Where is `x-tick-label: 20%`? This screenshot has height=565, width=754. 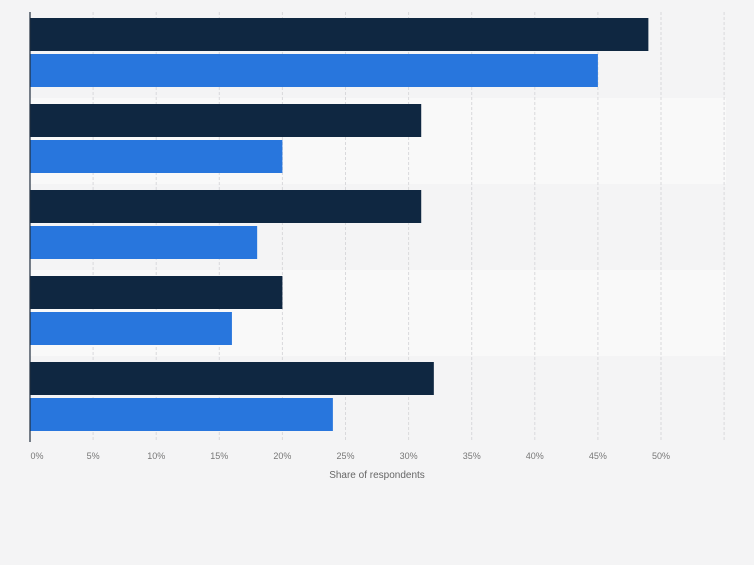 x-tick-label: 20% is located at coordinates (282, 456).